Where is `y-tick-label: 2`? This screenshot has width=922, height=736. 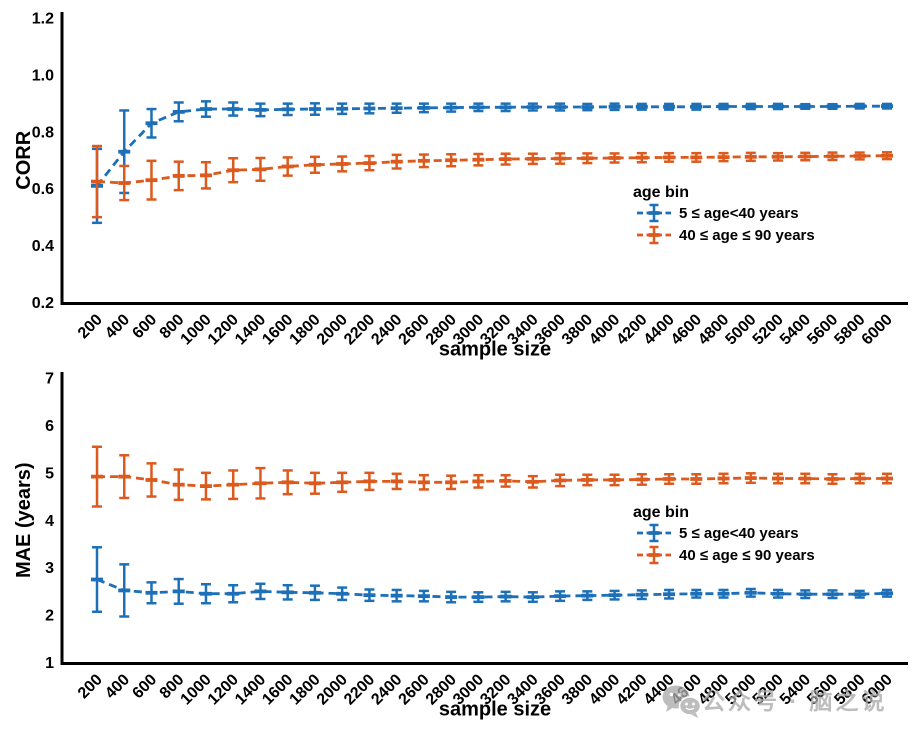 y-tick-label: 2 is located at coordinates (49, 616).